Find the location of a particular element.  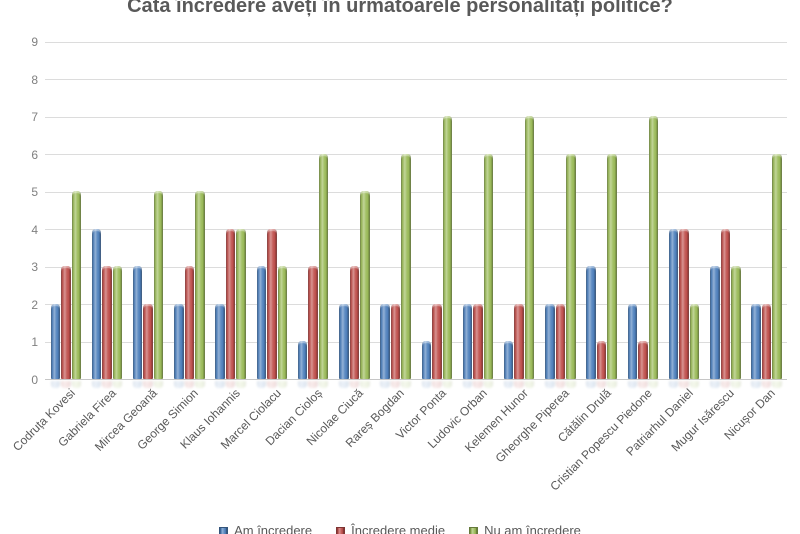

legend-label: Am încredere is located at coordinates (273, 528).